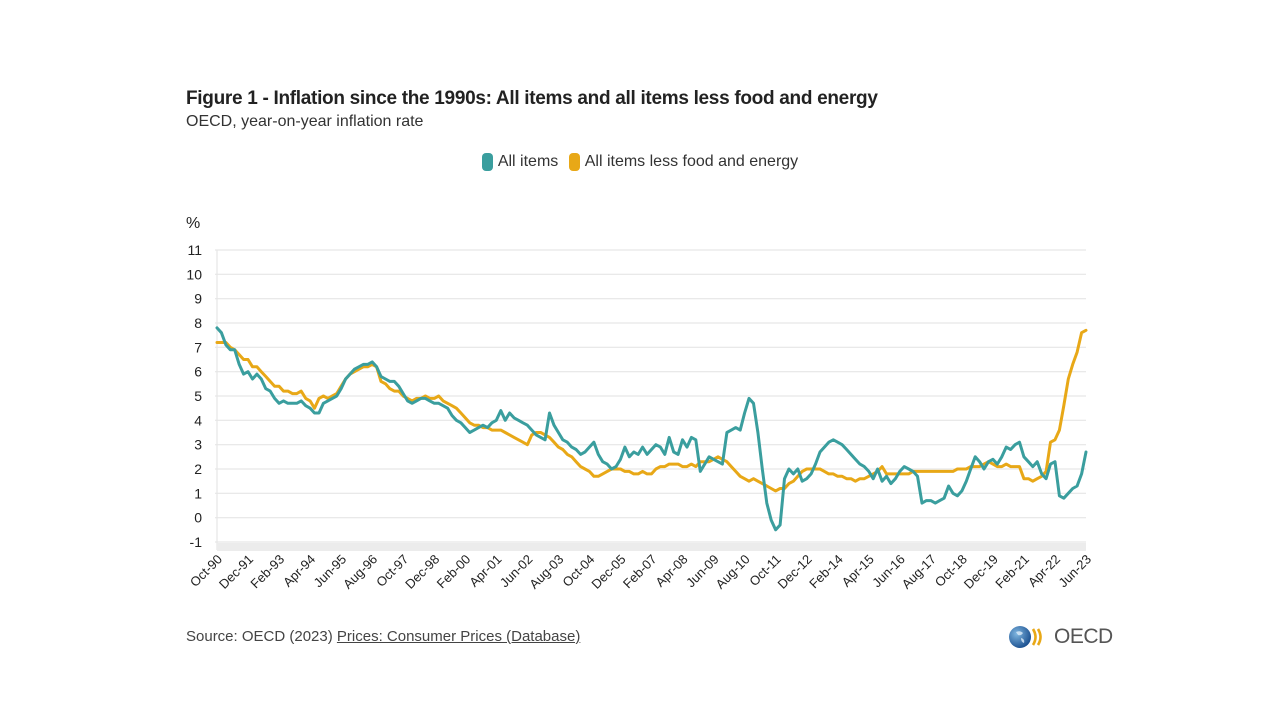 This screenshot has width=1280, height=720. Describe the element at coordinates (194, 250) in the screenshot. I see `y-tick-label: 11` at that location.